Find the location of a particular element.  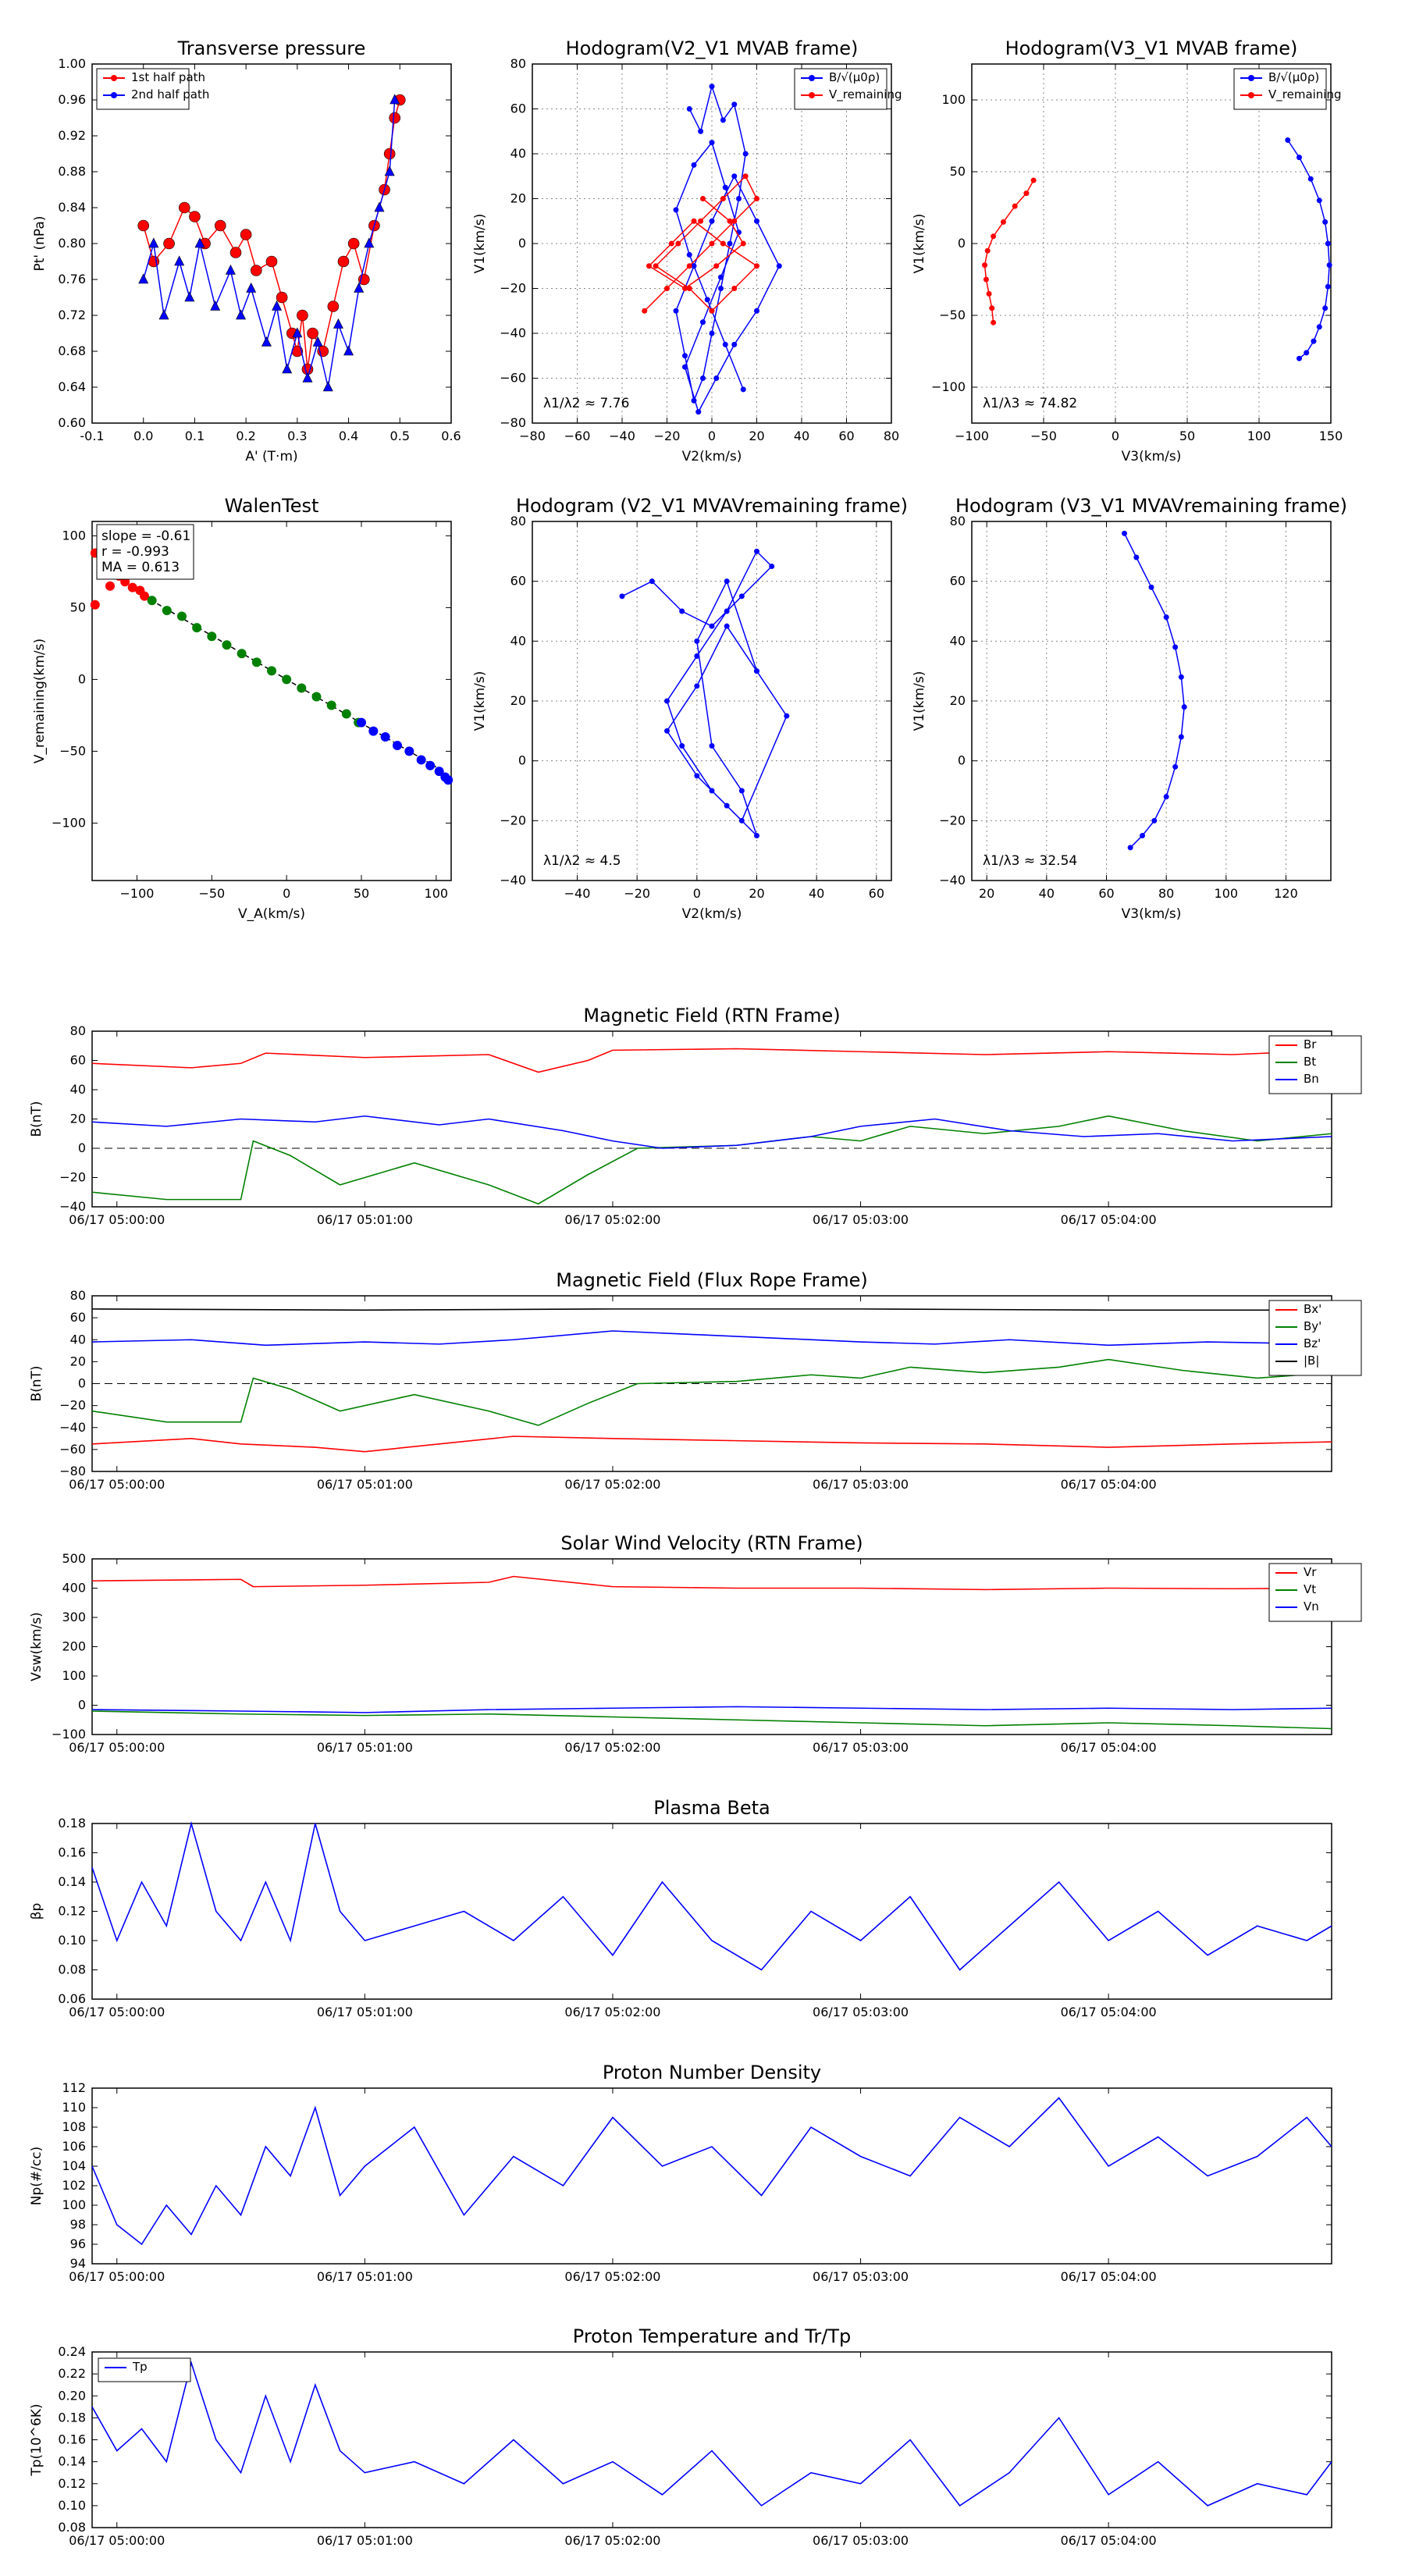

y-tick-label: 102 is located at coordinates (74, 2185).